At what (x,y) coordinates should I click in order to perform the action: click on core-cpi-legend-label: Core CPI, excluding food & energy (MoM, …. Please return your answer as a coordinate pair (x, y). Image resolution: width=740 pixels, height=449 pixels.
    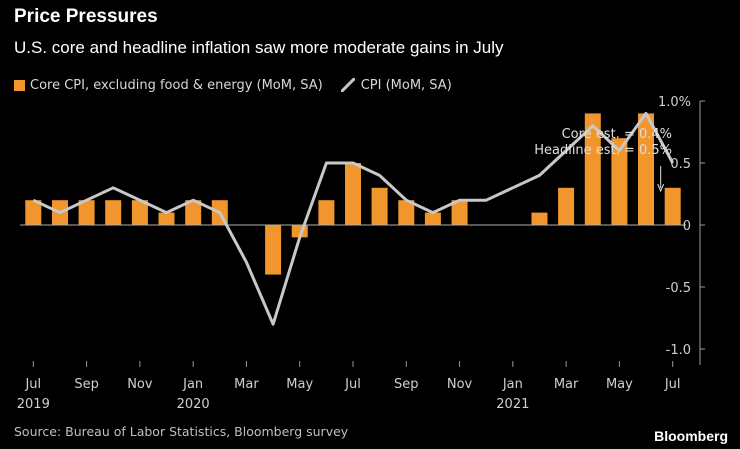
    Looking at the image, I should click on (176, 85).